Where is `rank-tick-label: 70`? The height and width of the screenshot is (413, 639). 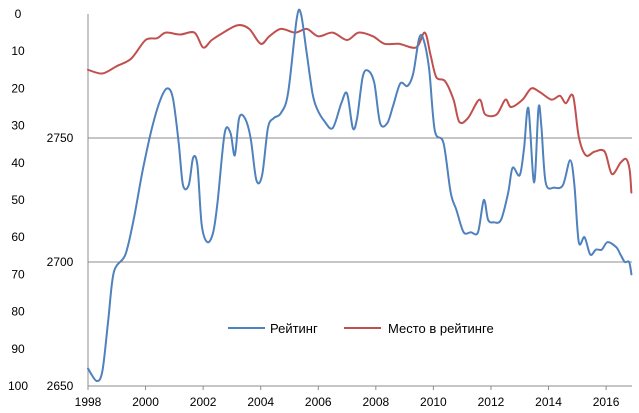 rank-tick-label: 70 is located at coordinates (18, 274).